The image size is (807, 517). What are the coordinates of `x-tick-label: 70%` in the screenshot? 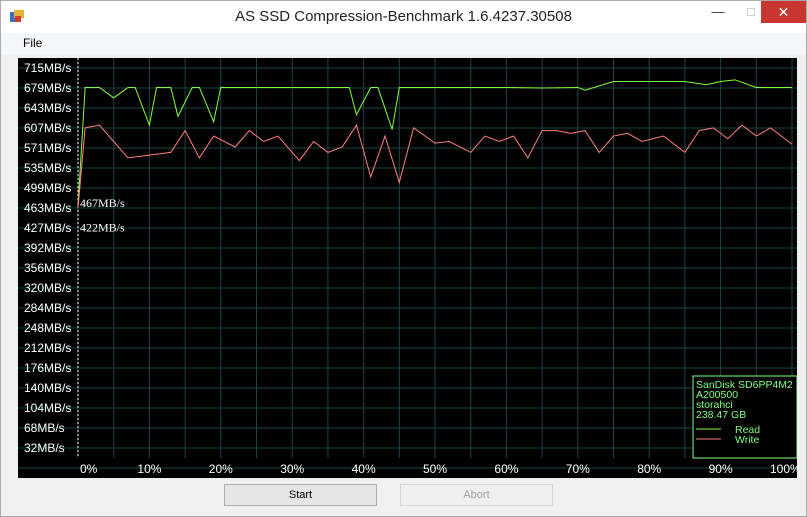 It's located at (578, 469).